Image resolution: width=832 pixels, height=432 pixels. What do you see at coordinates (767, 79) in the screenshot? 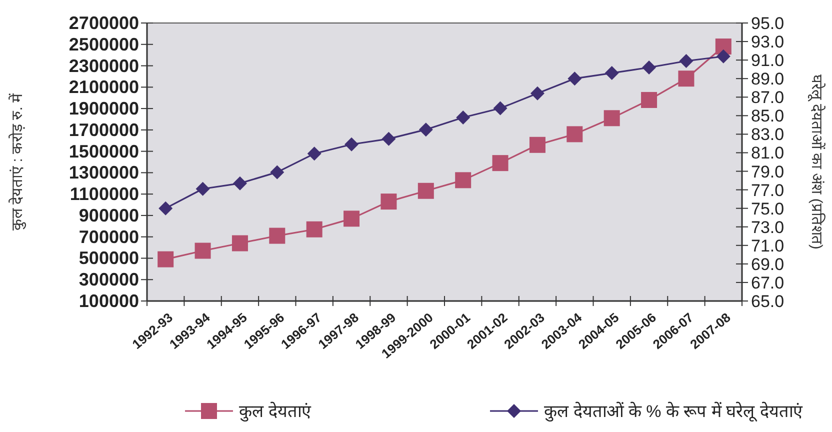
I see `y2-tick-label: 89.0` at bounding box center [767, 79].